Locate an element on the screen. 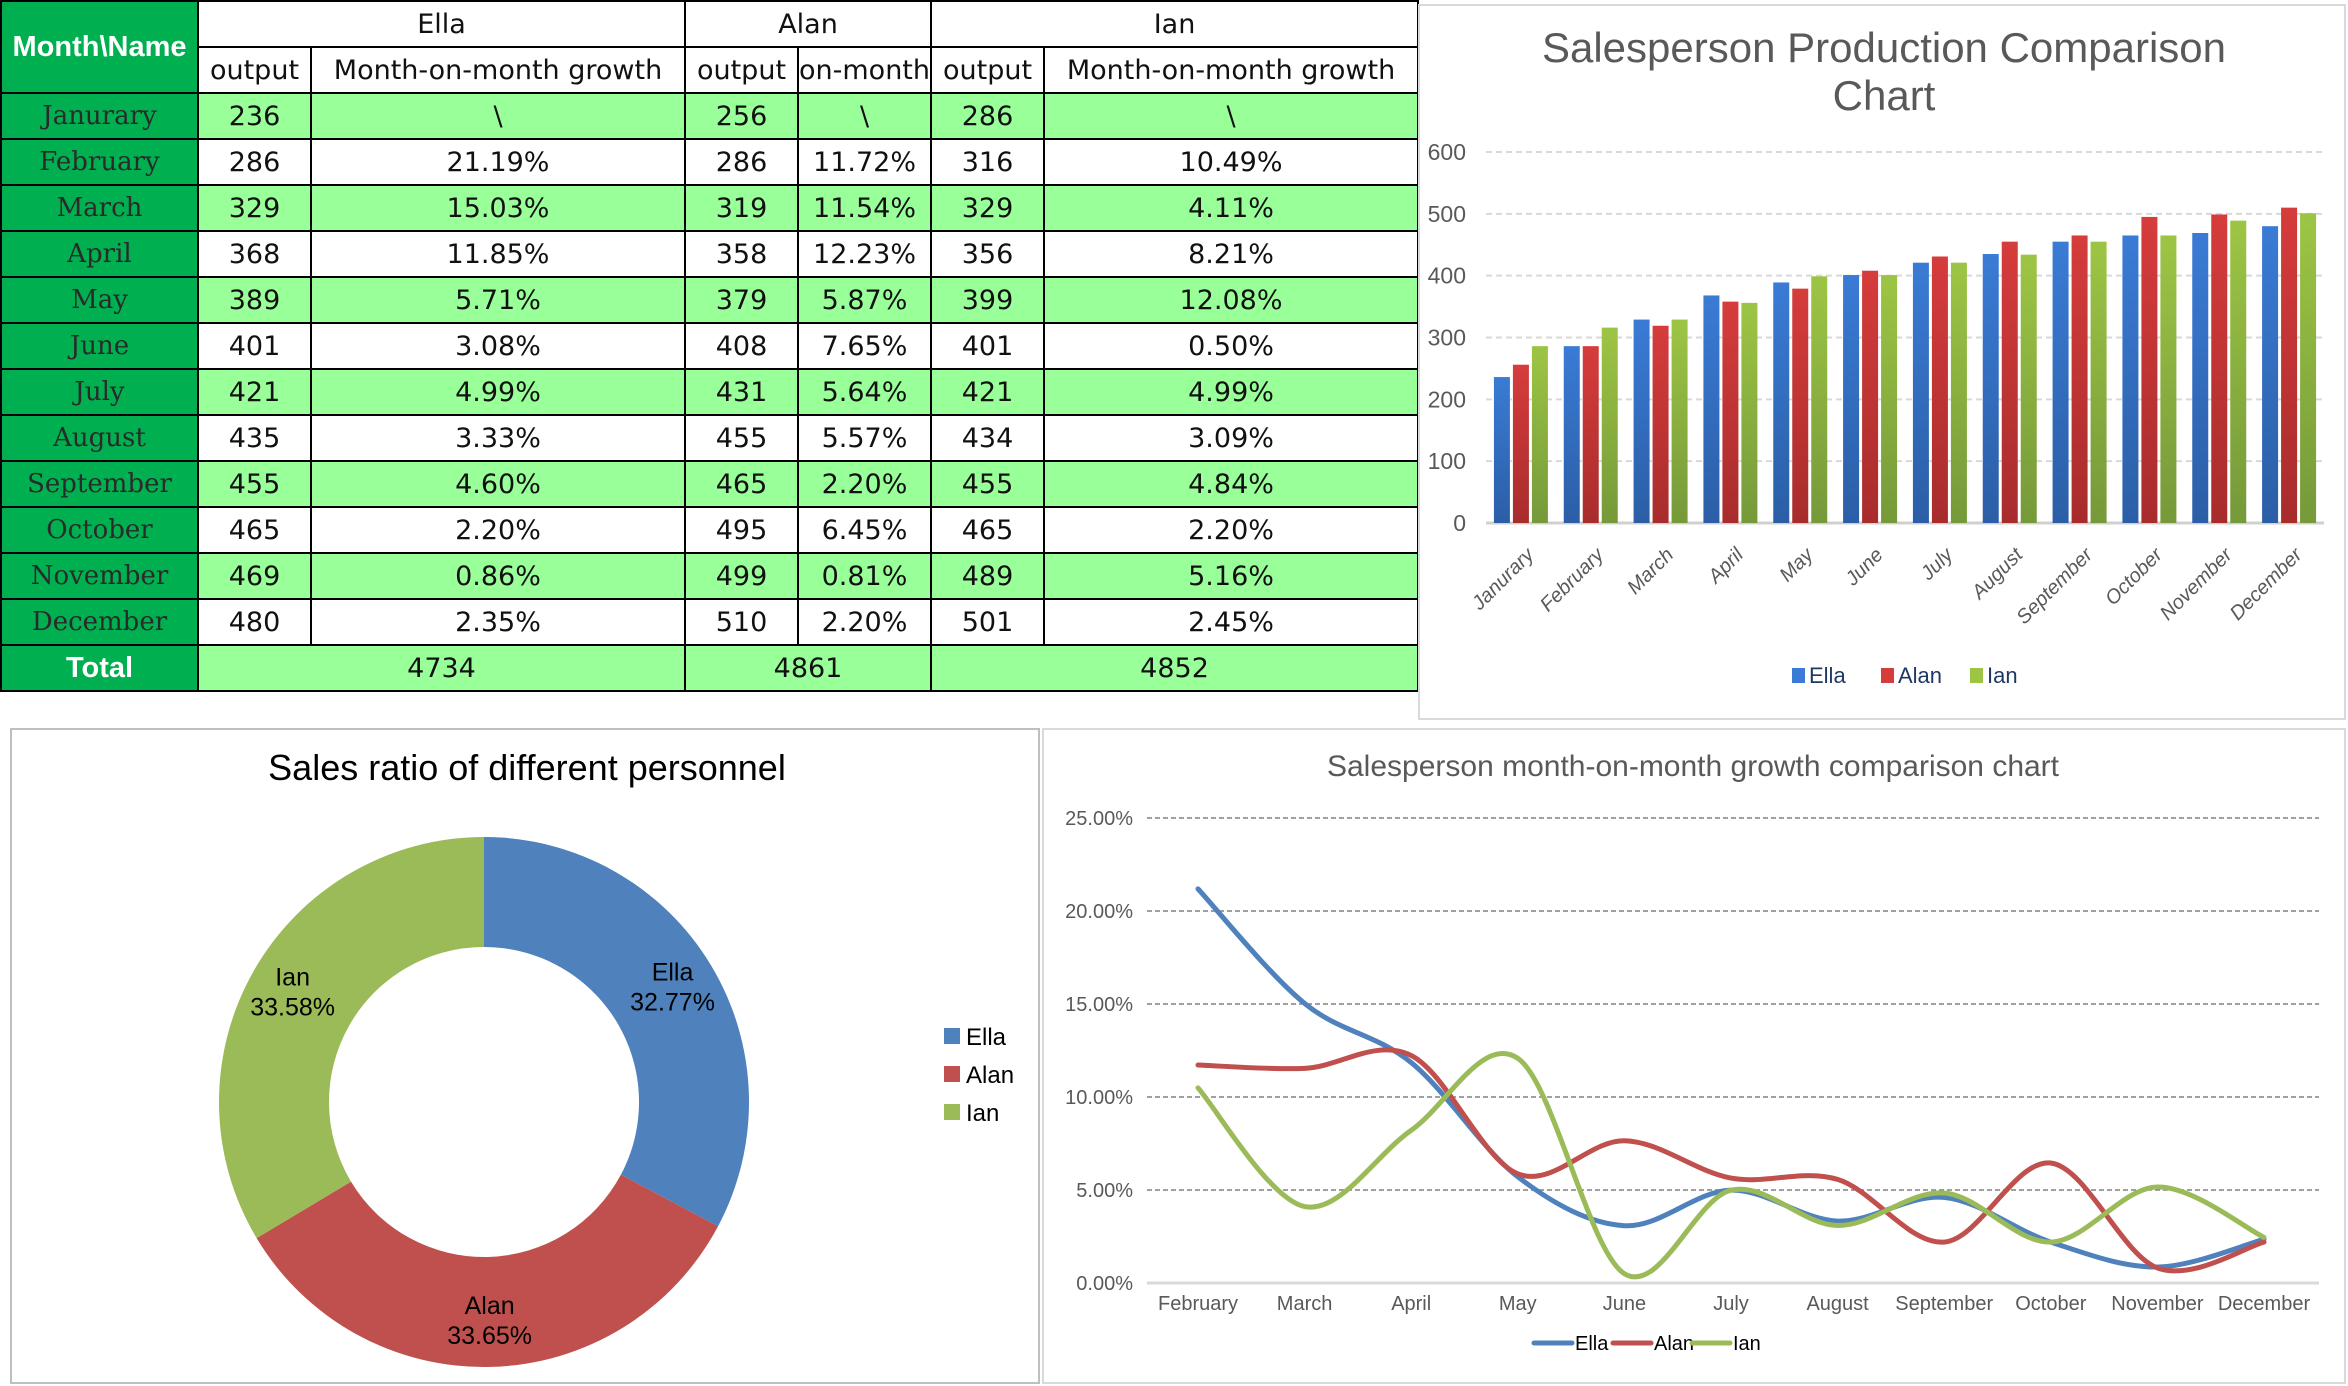  line-series-ella is located at coordinates (1731, 1078).